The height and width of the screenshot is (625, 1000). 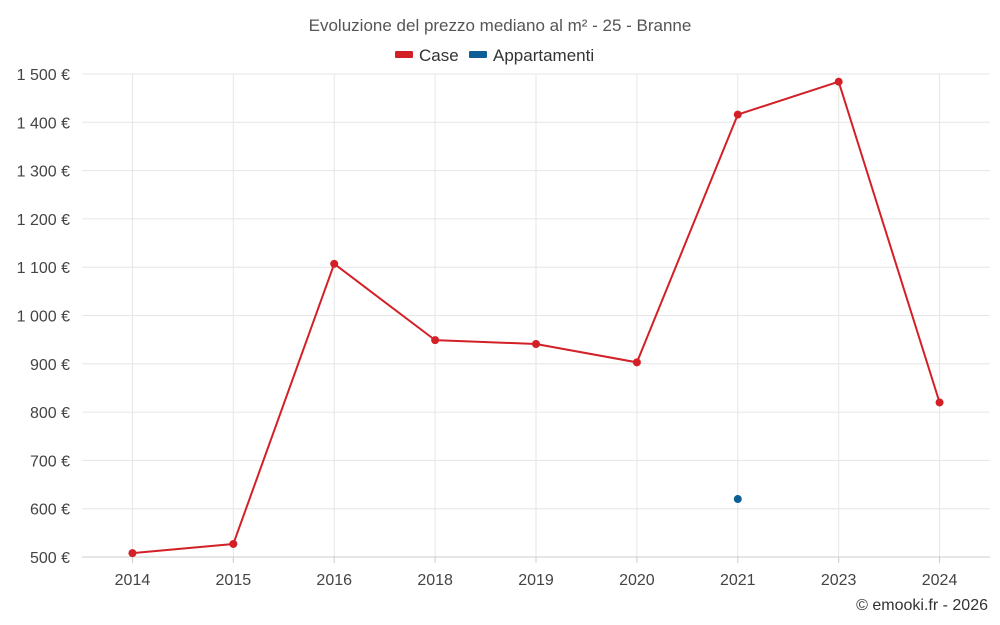 I want to click on y-tick-label: 700 €, so click(x=50, y=461).